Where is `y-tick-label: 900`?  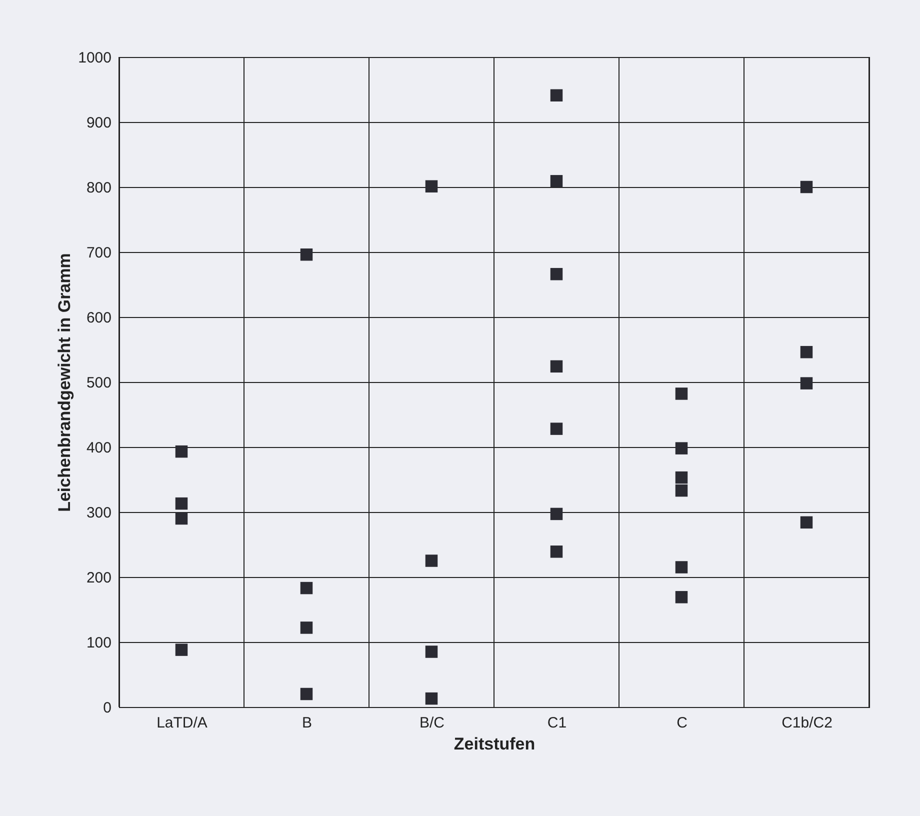
y-tick-label: 900 is located at coordinates (99, 123).